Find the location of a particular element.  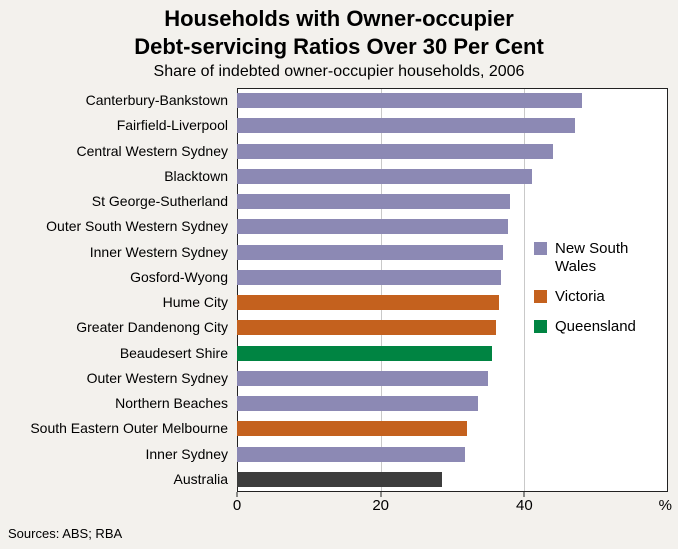

bar-row: Beaudesert Shire is located at coordinates (339, 353).